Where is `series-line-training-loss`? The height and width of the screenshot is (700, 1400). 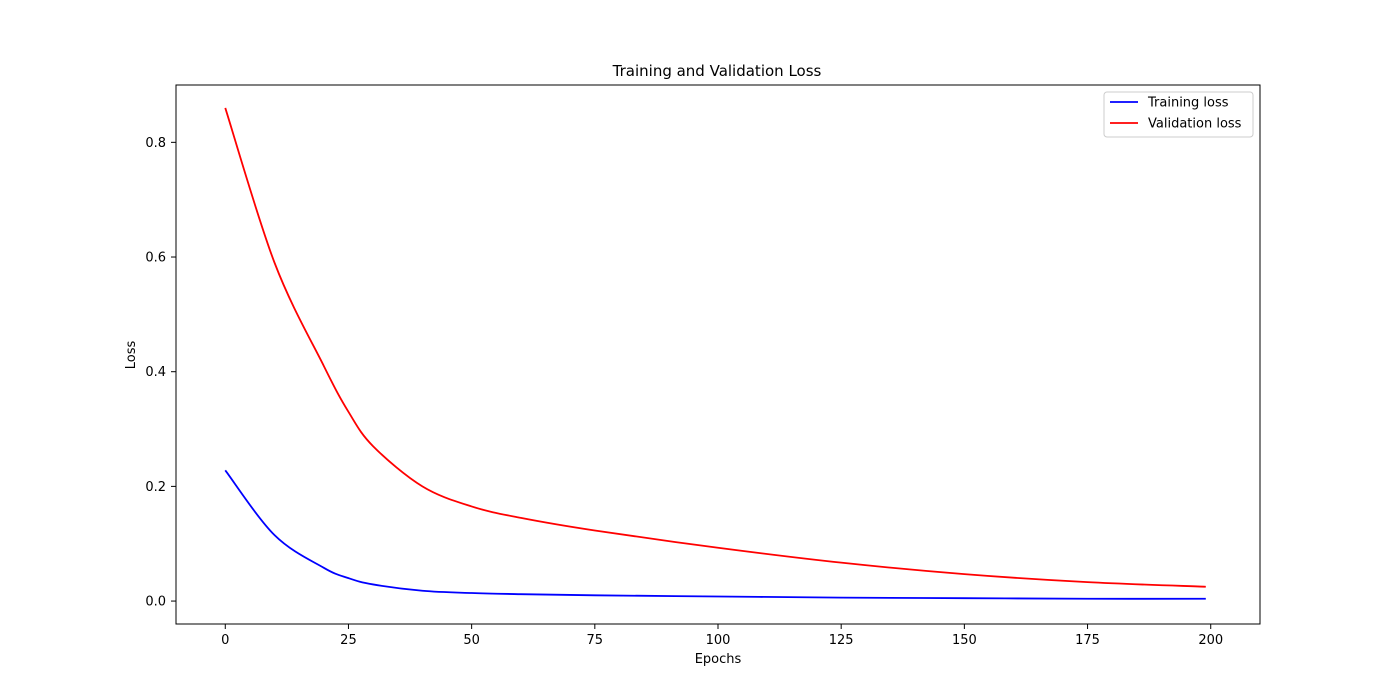 series-line-training-loss is located at coordinates (715, 534).